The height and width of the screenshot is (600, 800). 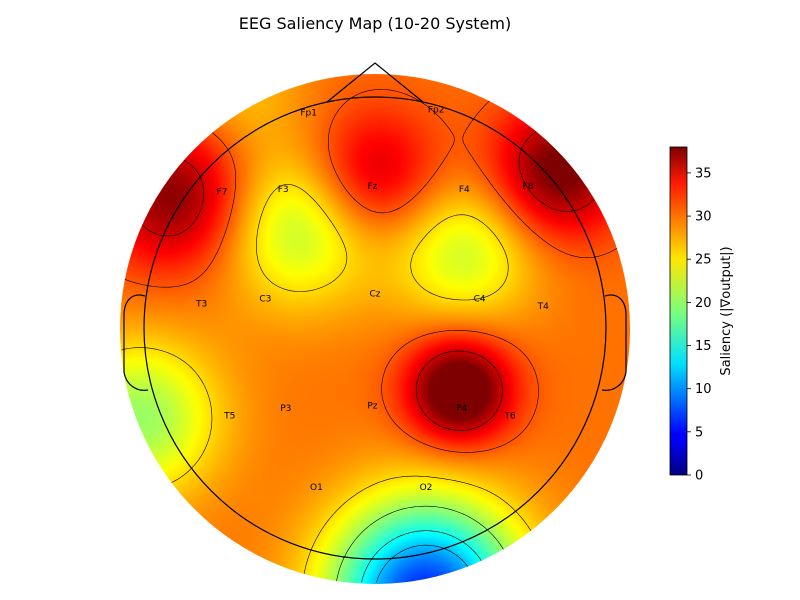 I want to click on colorbar-label: Saliency (|∇output|), so click(x=726, y=310).